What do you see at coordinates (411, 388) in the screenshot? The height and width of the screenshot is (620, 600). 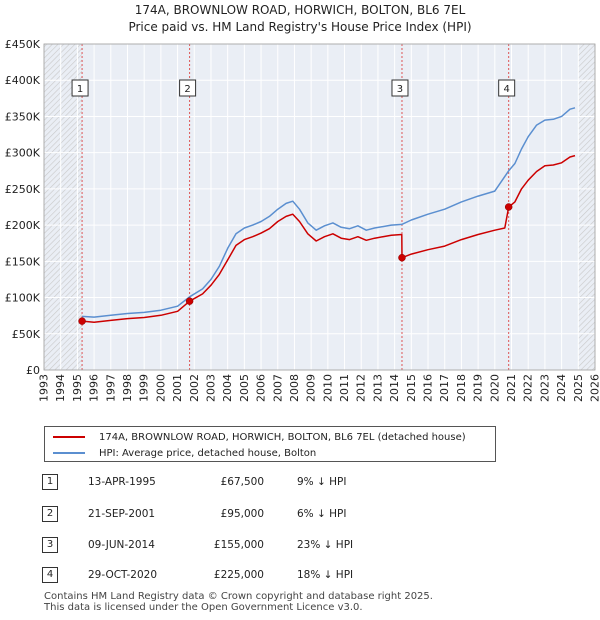 I see `x-tick-label: 2015` at bounding box center [411, 388].